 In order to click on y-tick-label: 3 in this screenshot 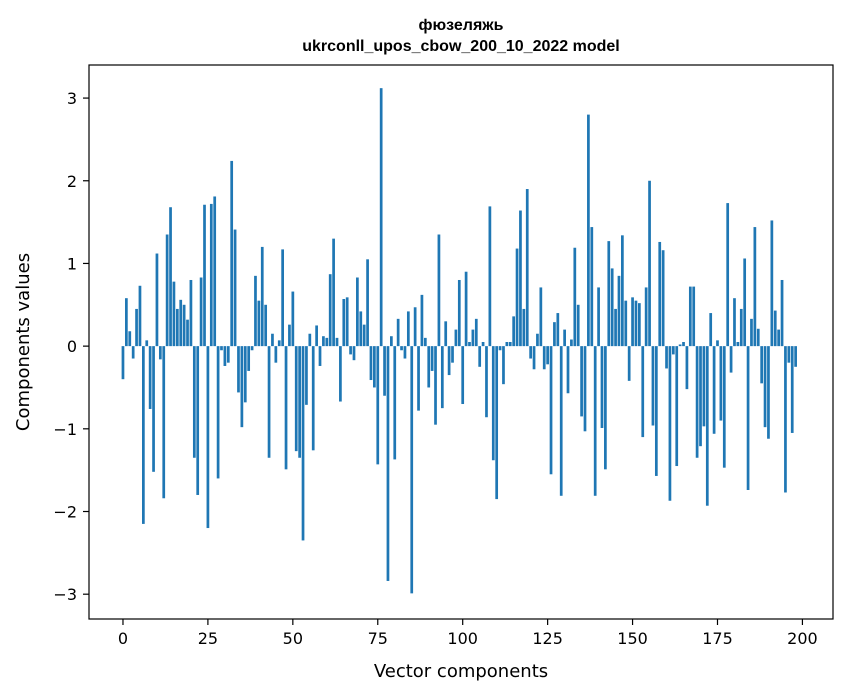, I will do `click(72, 98)`.